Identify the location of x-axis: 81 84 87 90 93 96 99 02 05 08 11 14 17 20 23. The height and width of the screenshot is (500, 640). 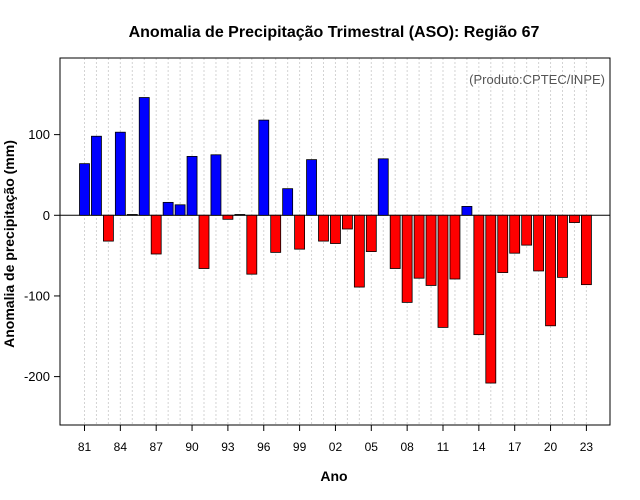
(336, 439).